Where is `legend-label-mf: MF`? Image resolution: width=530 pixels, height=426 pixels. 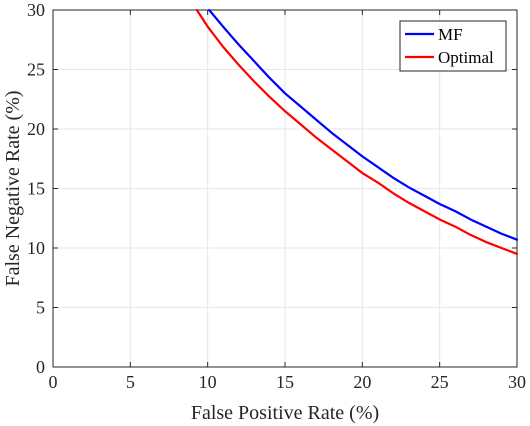 legend-label-mf: MF is located at coordinates (450, 34).